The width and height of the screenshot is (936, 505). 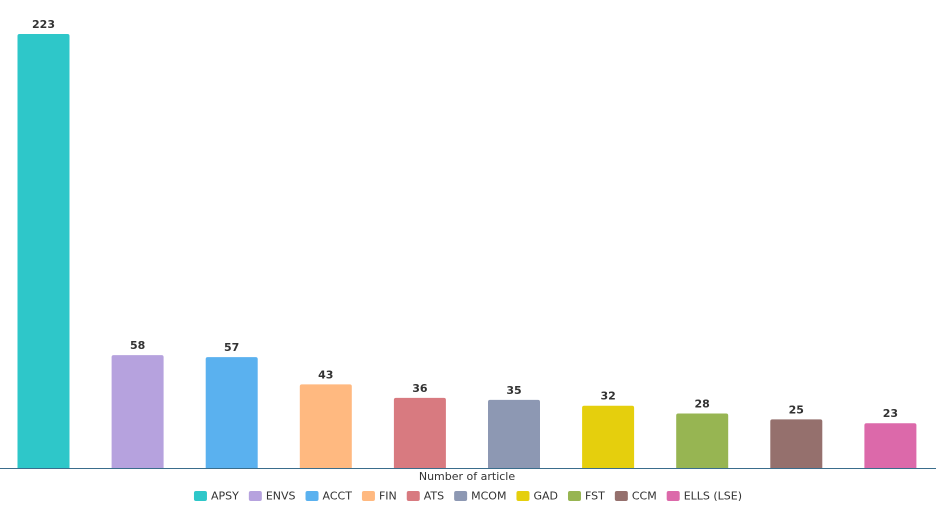 I want to click on value-label: 43, so click(x=325, y=374).